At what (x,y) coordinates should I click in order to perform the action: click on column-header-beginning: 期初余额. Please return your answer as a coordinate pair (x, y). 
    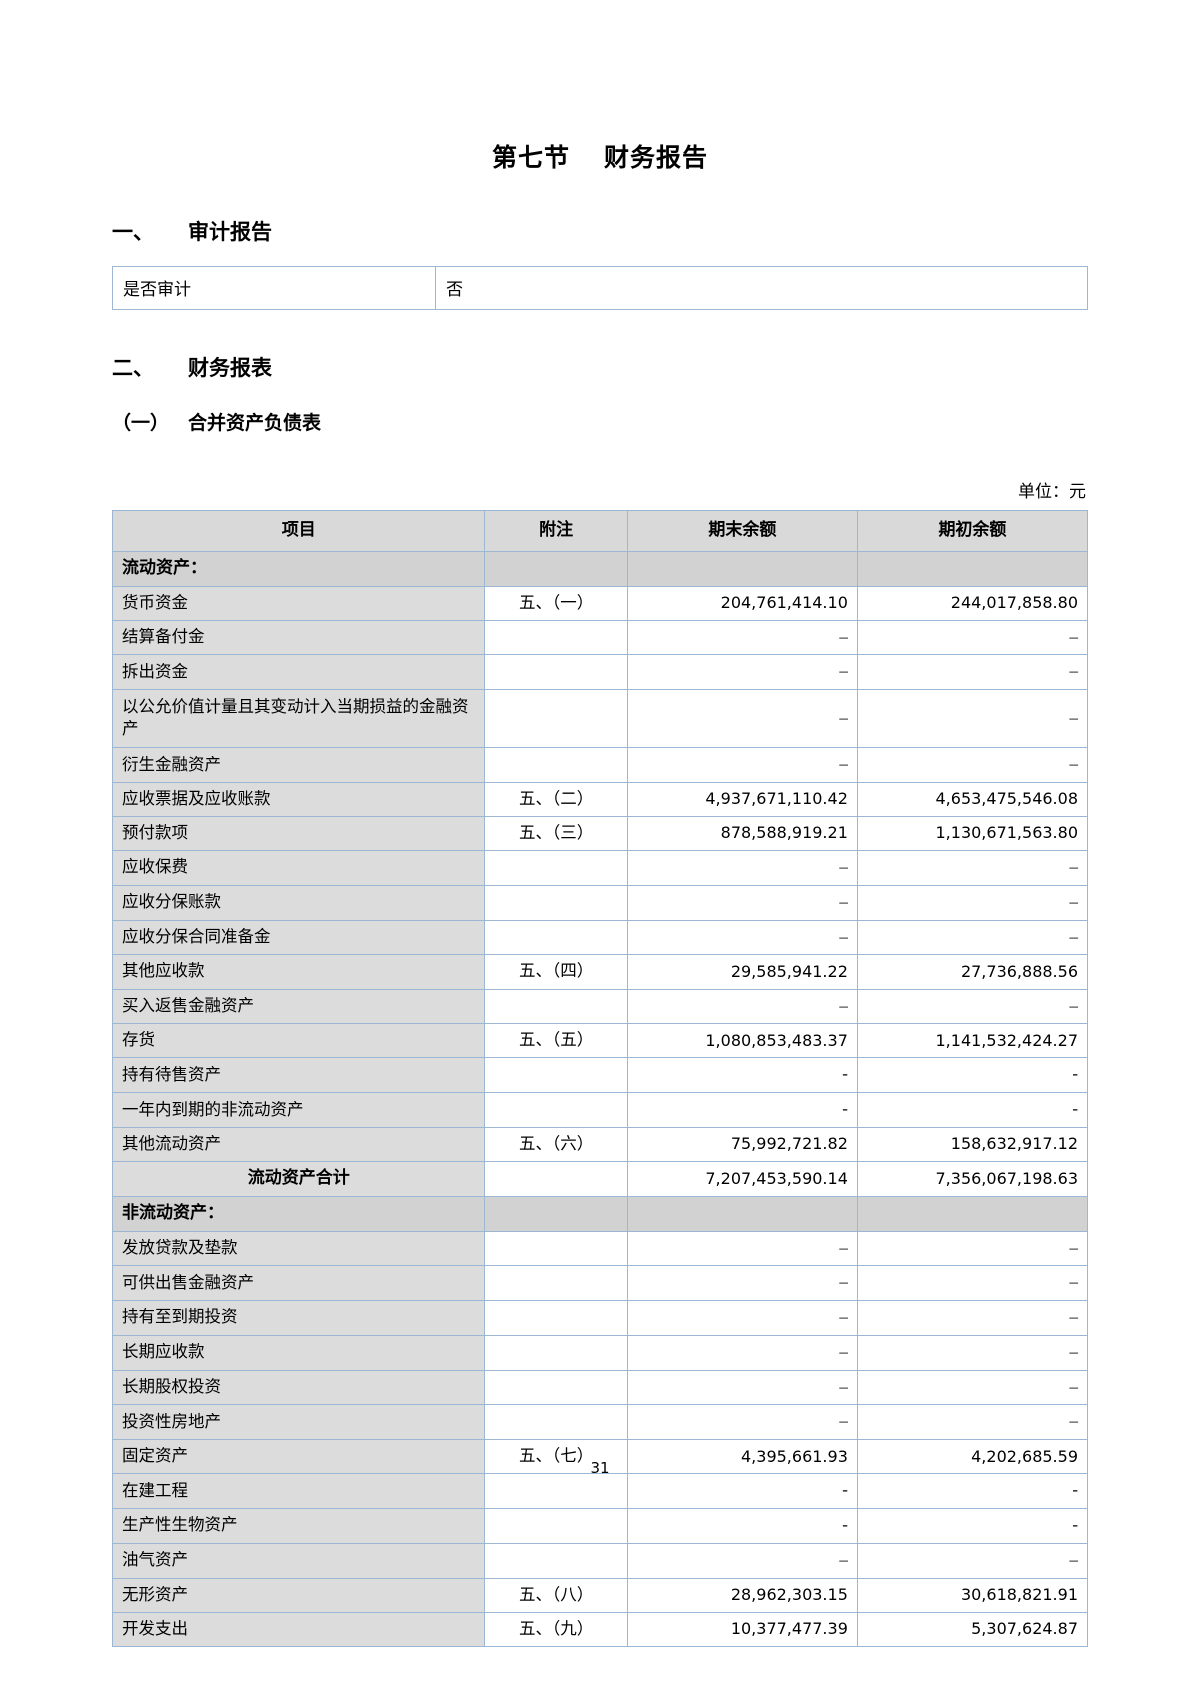
    Looking at the image, I should click on (972, 531).